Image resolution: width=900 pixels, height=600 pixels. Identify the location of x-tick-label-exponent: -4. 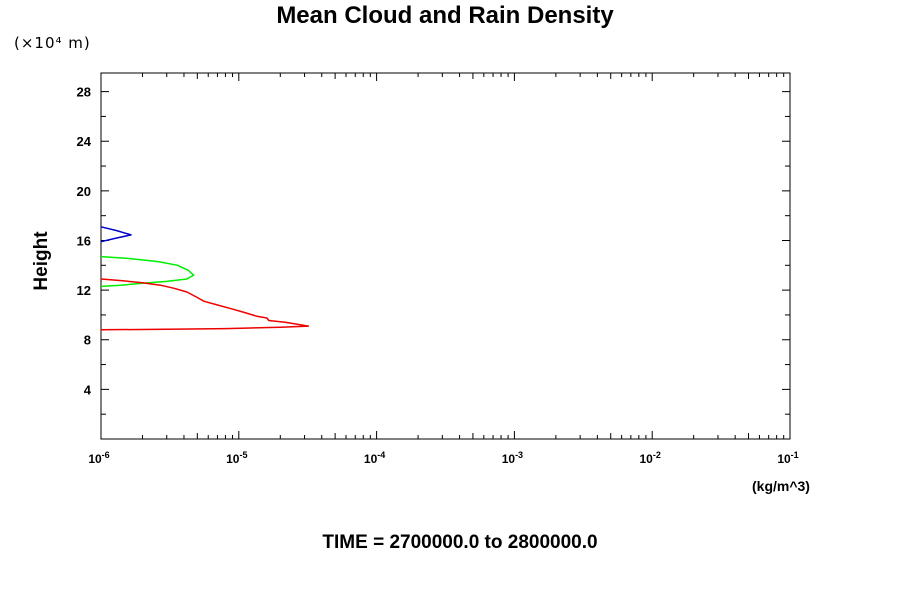
(381, 455).